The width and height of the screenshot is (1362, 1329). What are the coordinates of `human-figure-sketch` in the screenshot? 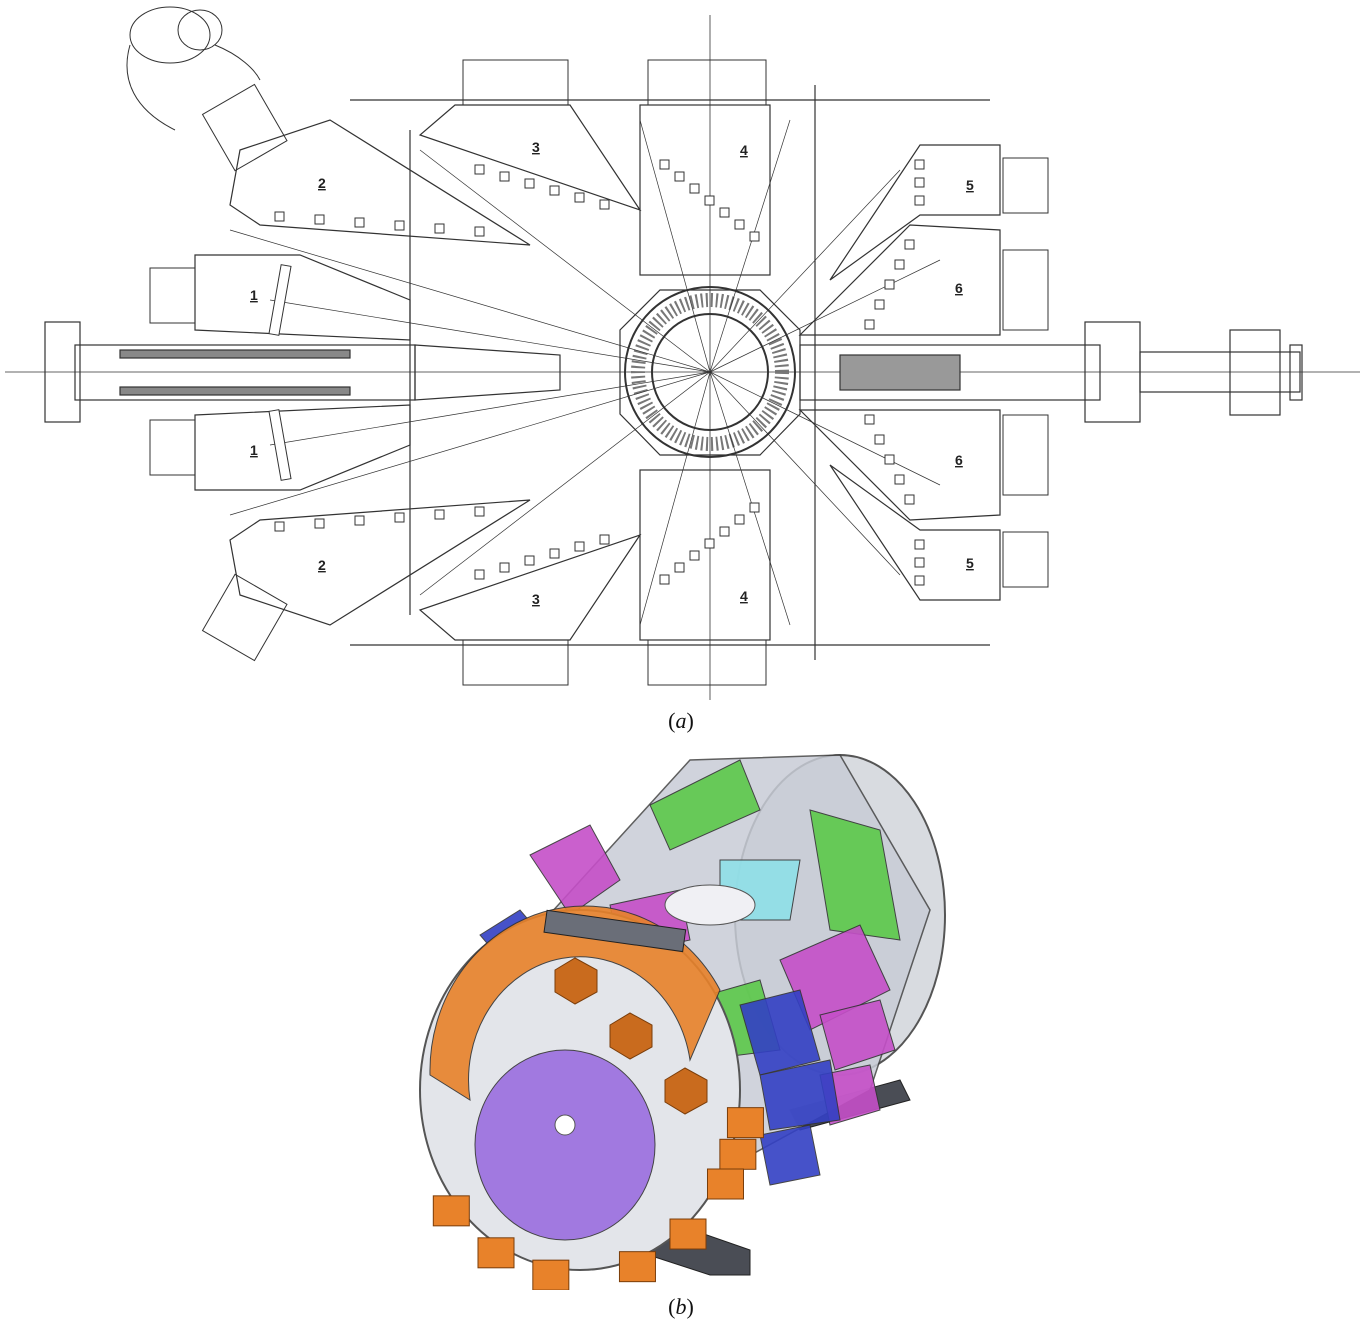 It's located at (193, 68).